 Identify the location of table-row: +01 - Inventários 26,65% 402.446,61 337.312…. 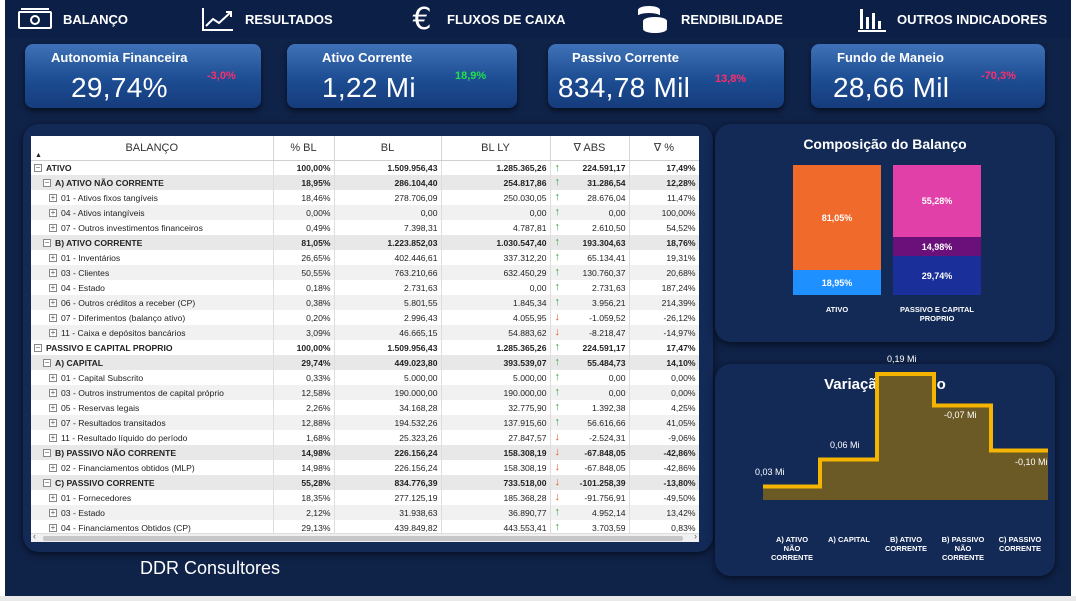
(365, 257).